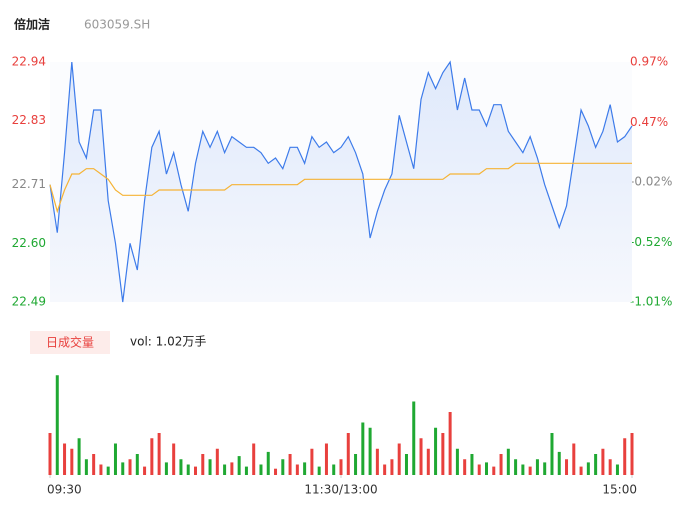 Image resolution: width=686 pixels, height=528 pixels. I want to click on y-tick-label: 22.83, so click(29, 120).